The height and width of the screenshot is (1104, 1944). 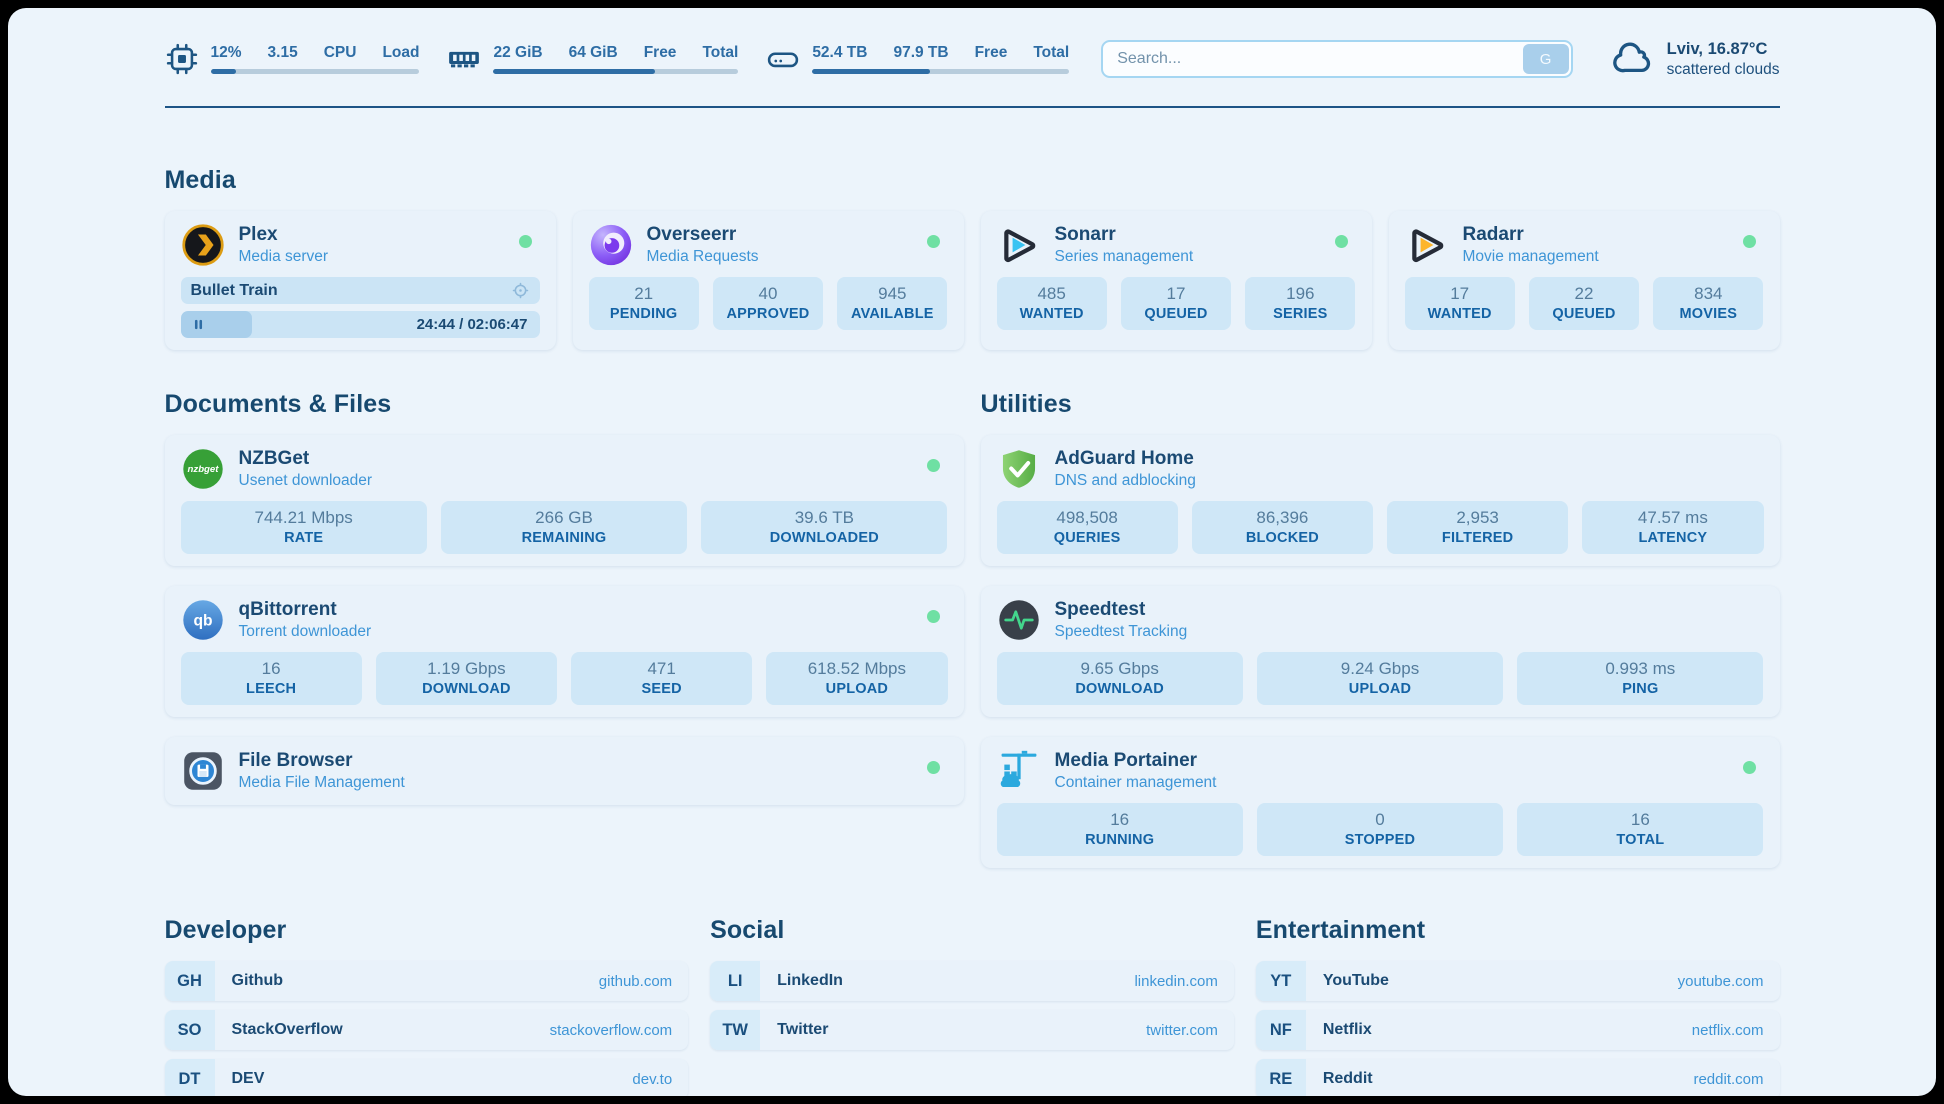 I want to click on session-icon, so click(x=520, y=290).